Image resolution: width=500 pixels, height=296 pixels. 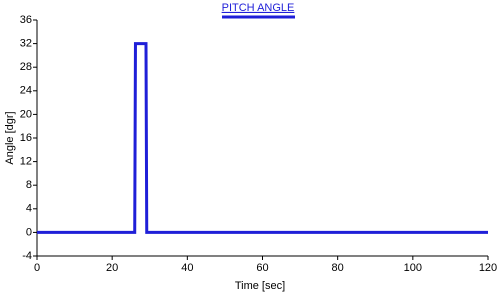 I want to click on y-tick-label: 28, so click(x=26, y=67).